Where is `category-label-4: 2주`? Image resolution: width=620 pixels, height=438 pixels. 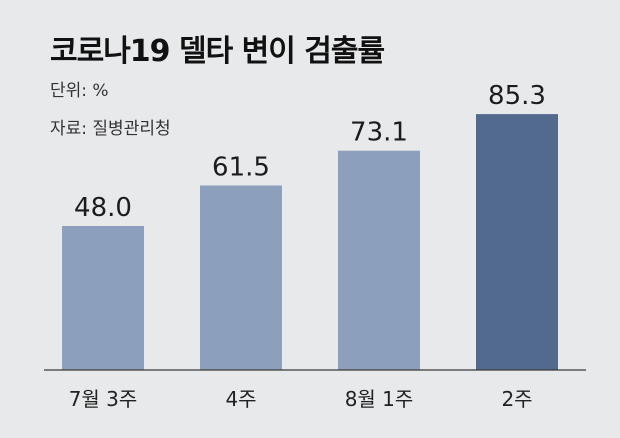
category-label-4: 2주 is located at coordinates (516, 399).